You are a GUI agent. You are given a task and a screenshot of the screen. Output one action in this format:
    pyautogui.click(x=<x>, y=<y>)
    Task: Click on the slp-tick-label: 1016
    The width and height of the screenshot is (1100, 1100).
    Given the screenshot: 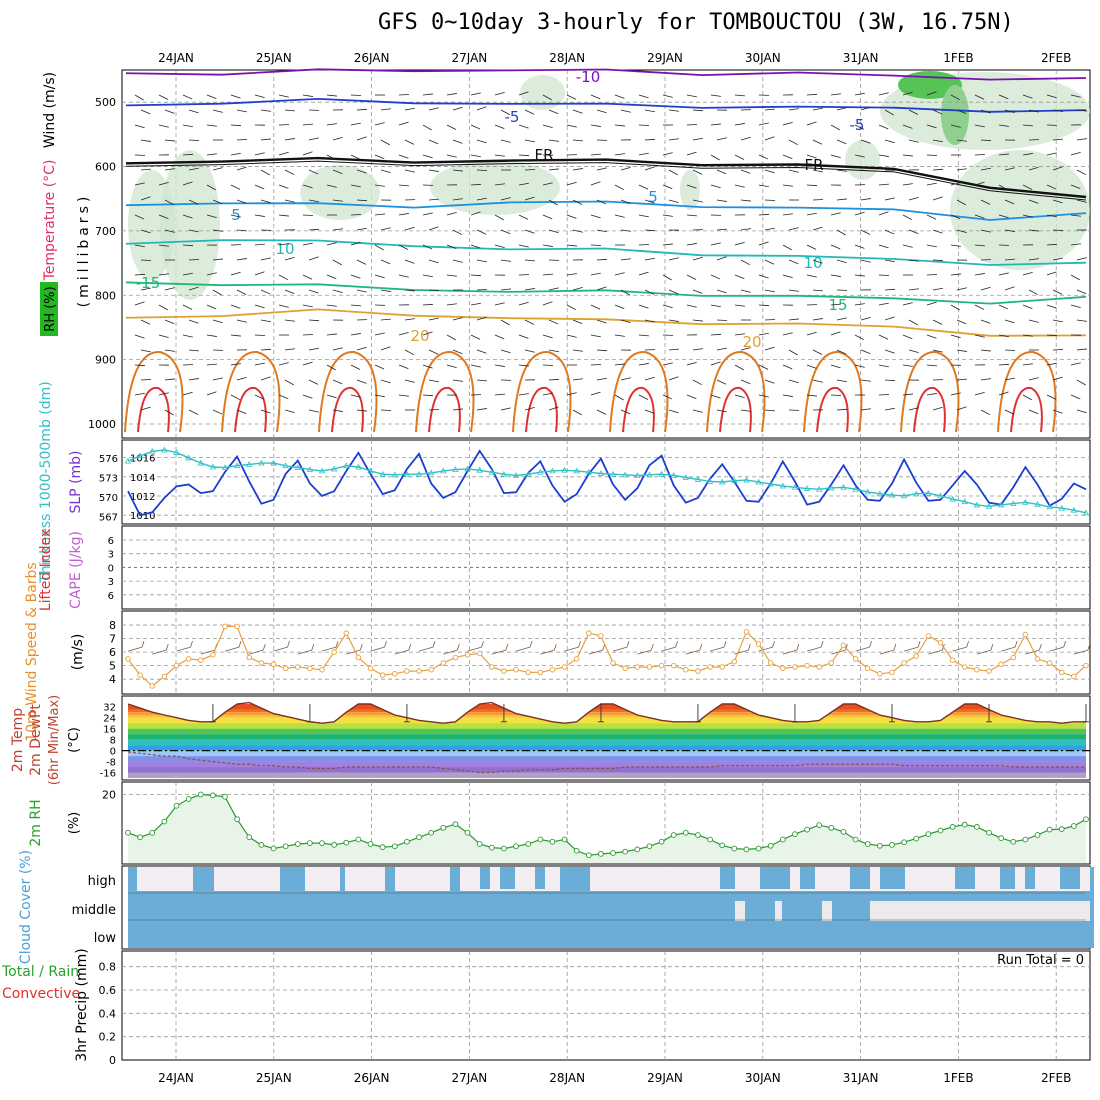 What is the action you would take?
    pyautogui.click(x=142, y=459)
    